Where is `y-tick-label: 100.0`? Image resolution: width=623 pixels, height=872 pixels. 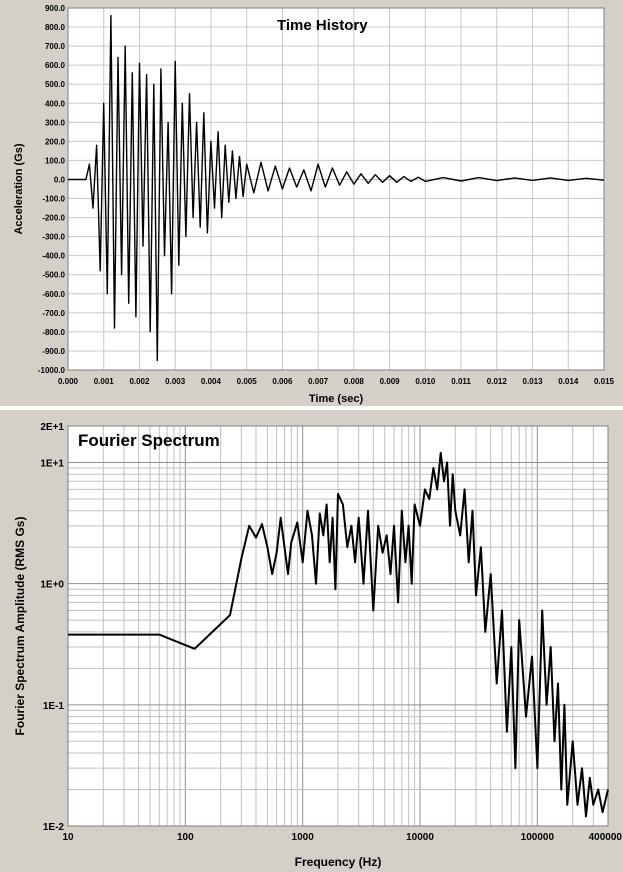
y-tick-label: 100.0 is located at coordinates (55, 160).